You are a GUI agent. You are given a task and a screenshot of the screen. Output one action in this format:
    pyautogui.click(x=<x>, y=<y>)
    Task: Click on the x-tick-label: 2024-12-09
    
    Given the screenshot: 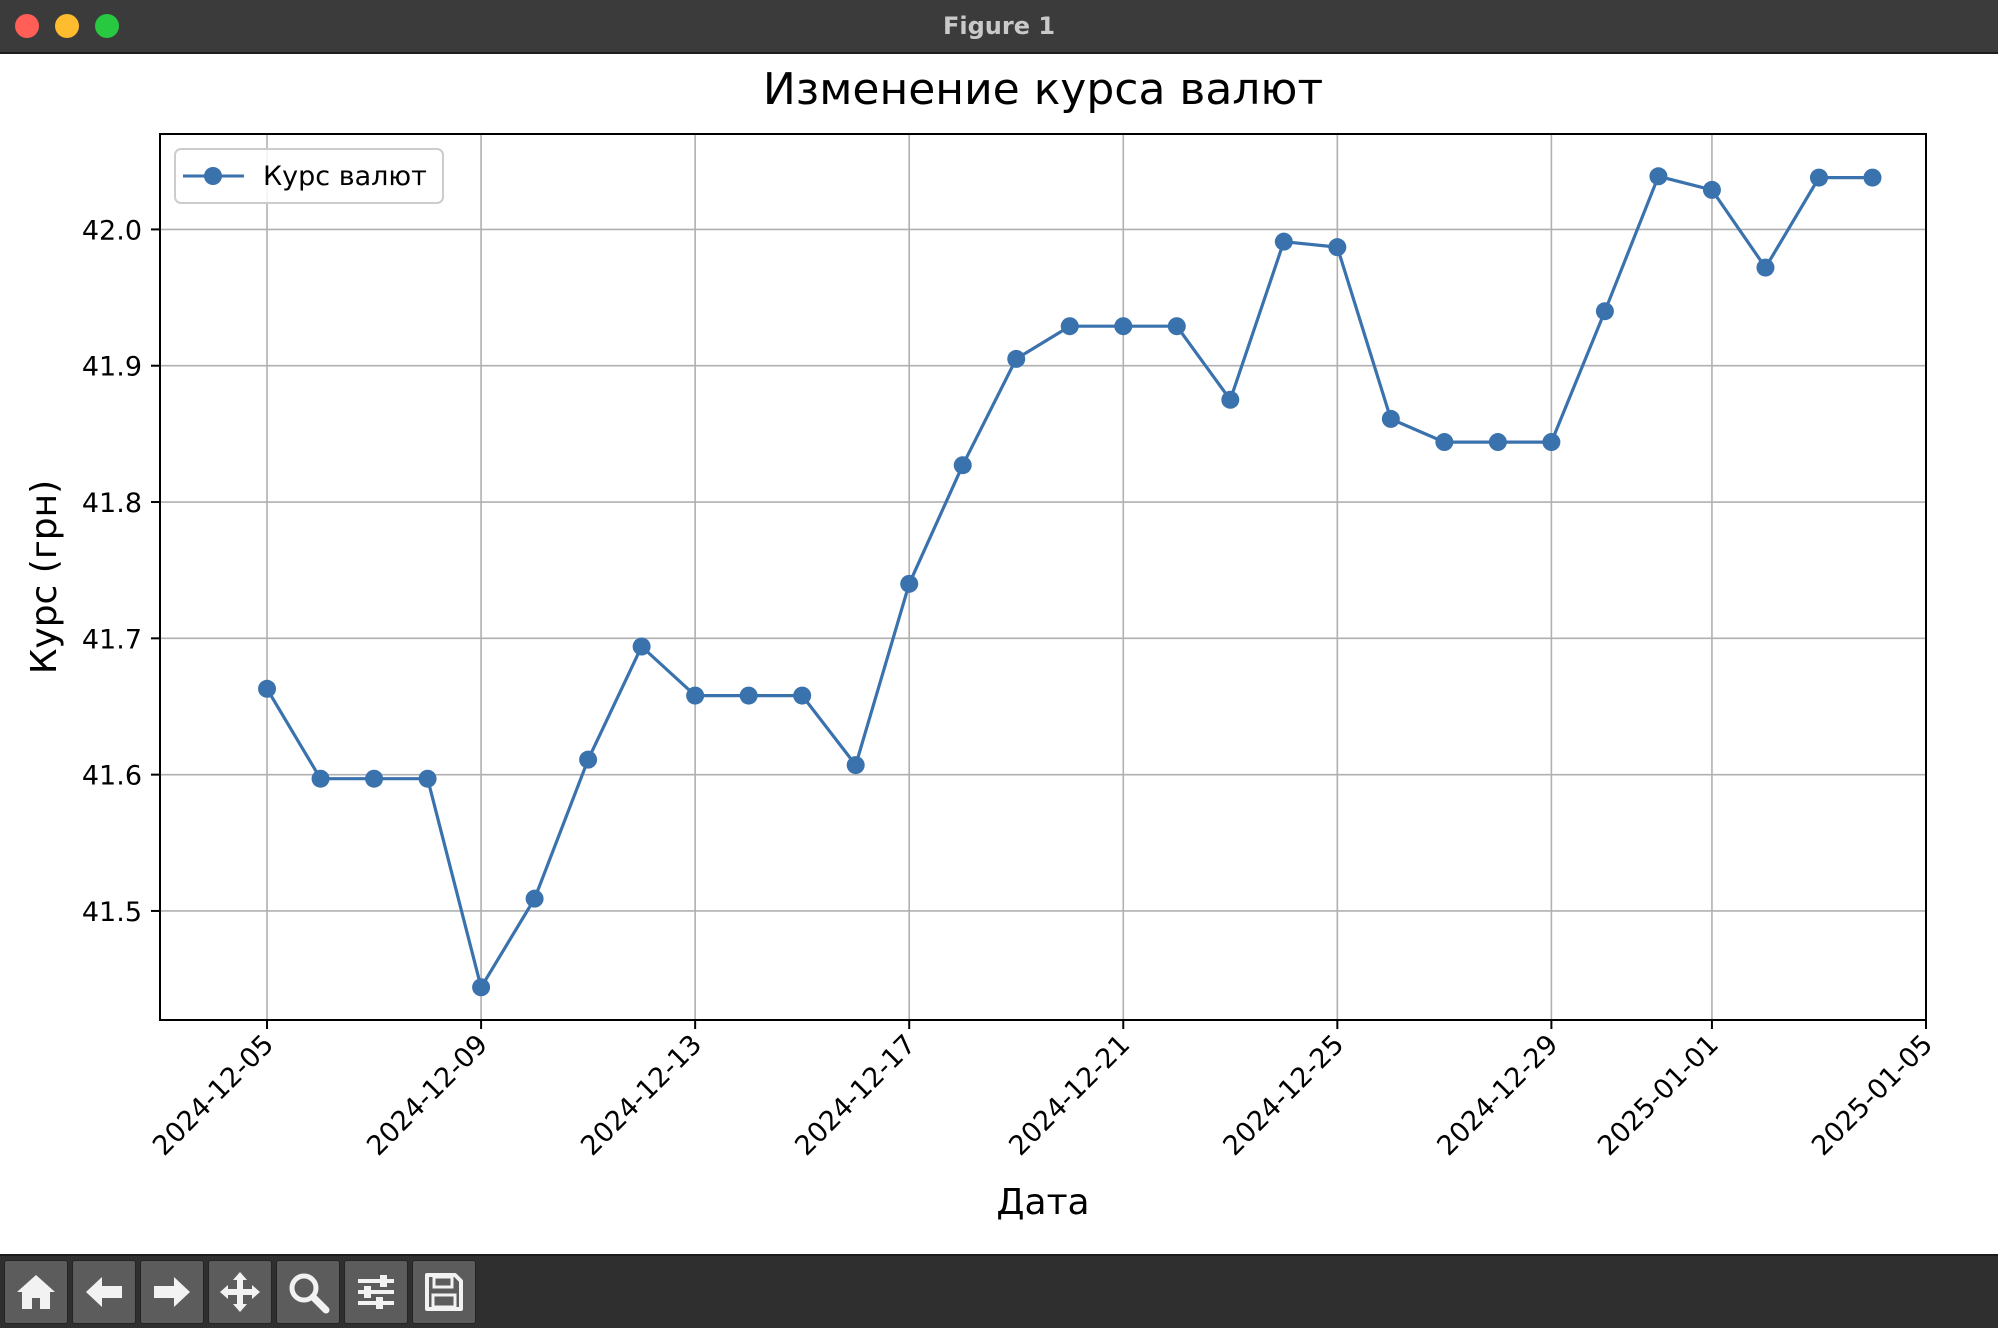 What is the action you would take?
    pyautogui.click(x=427, y=1095)
    